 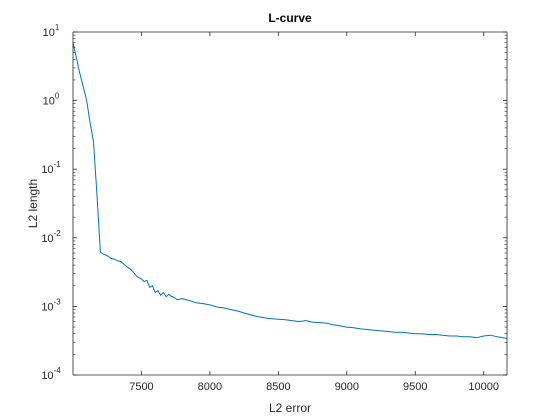 I want to click on y-tick-label: 10¹, so click(x=51, y=31).